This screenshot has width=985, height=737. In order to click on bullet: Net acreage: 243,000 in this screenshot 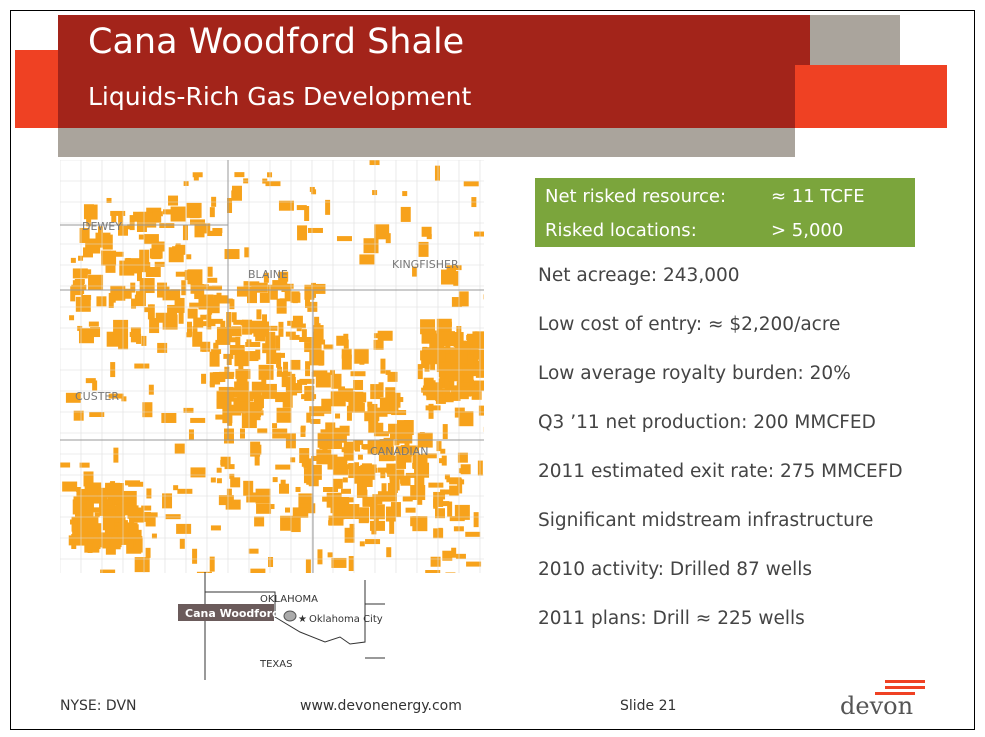, I will do `click(639, 275)`.